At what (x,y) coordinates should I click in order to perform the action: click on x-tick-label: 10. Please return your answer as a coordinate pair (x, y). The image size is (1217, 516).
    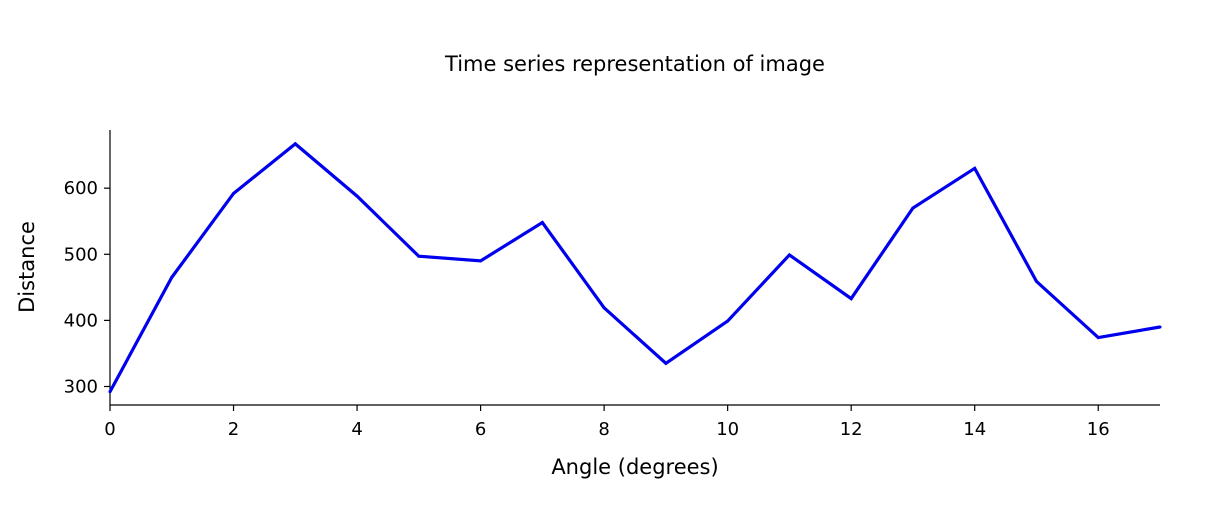
    Looking at the image, I should click on (727, 429).